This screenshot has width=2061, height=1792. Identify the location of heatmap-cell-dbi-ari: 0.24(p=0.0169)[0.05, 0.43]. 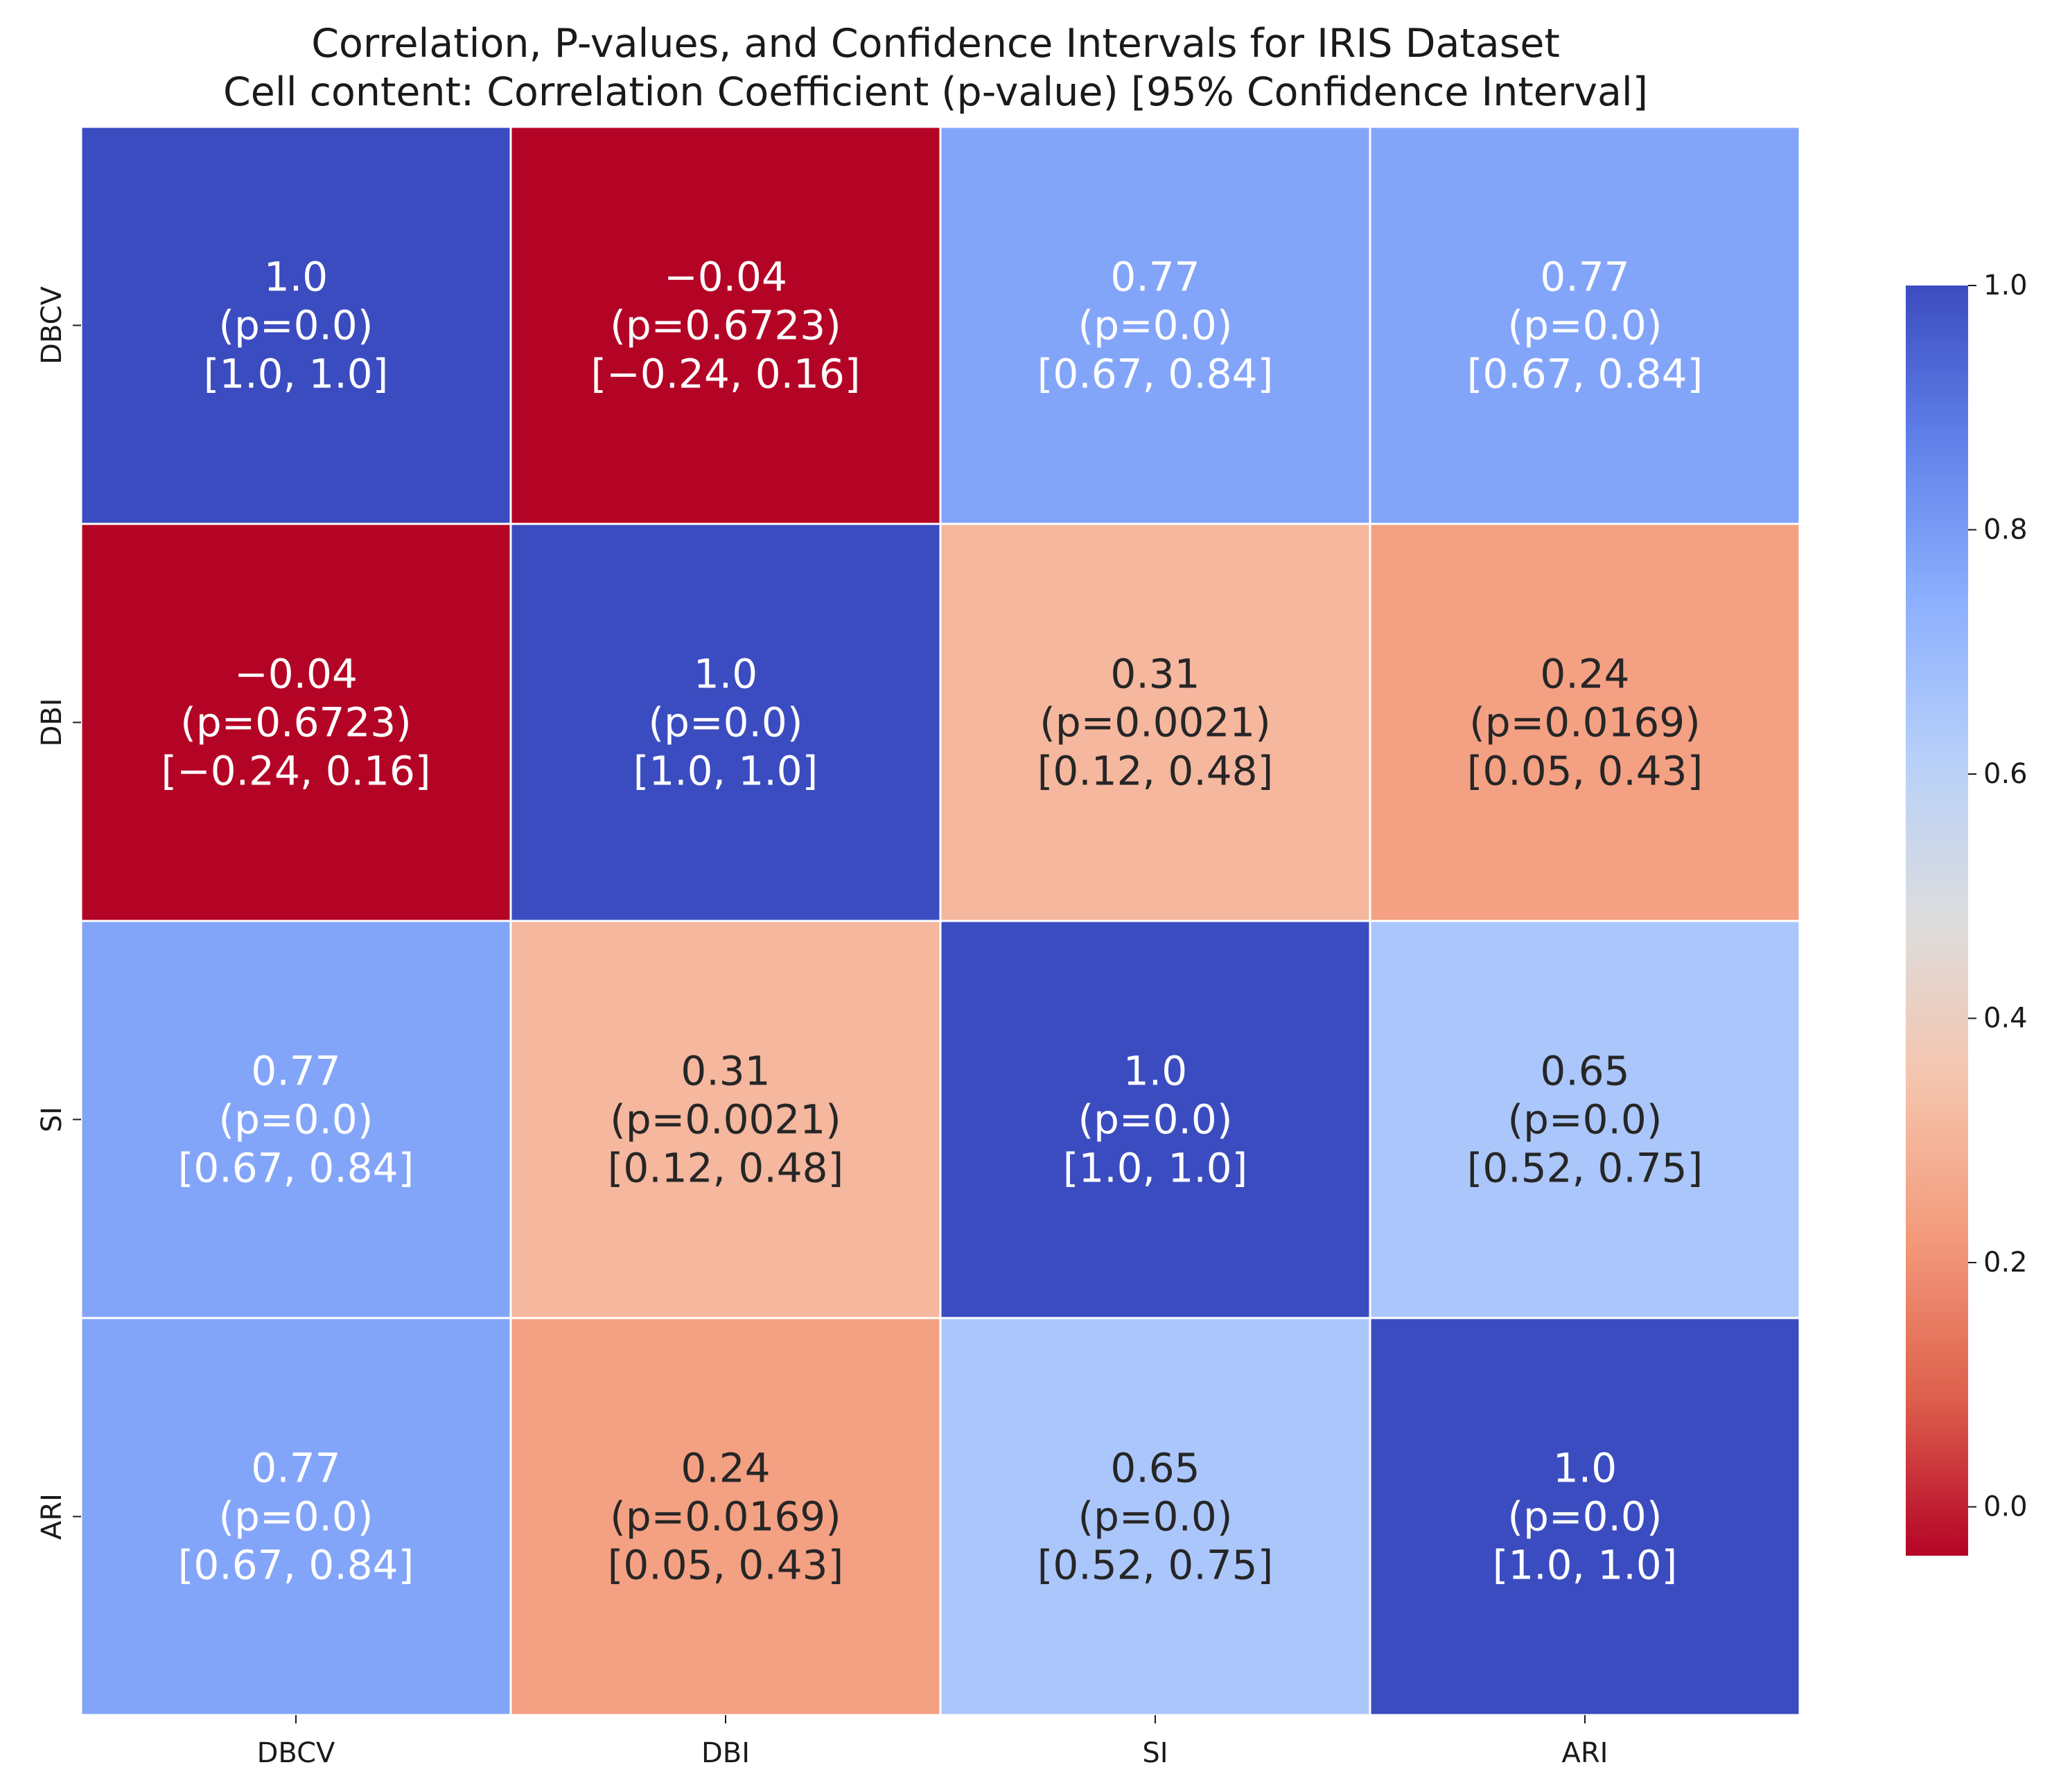
(1585, 722).